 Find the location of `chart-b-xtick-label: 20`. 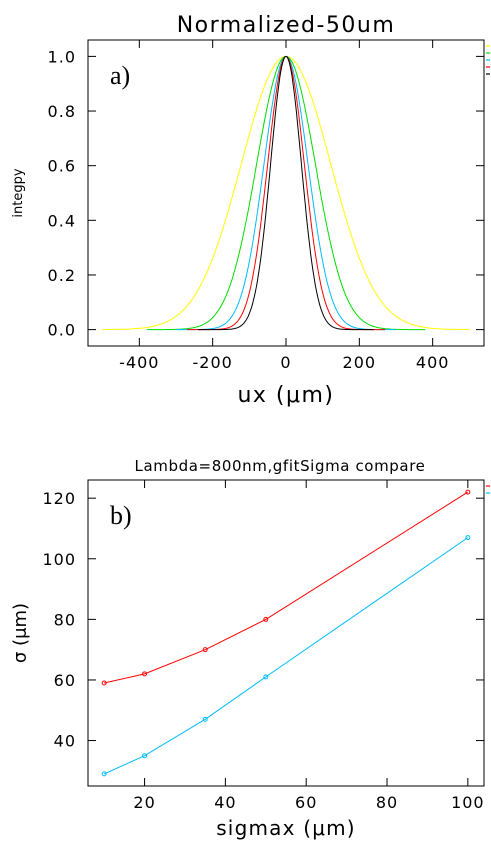

chart-b-xtick-label: 20 is located at coordinates (144, 802).